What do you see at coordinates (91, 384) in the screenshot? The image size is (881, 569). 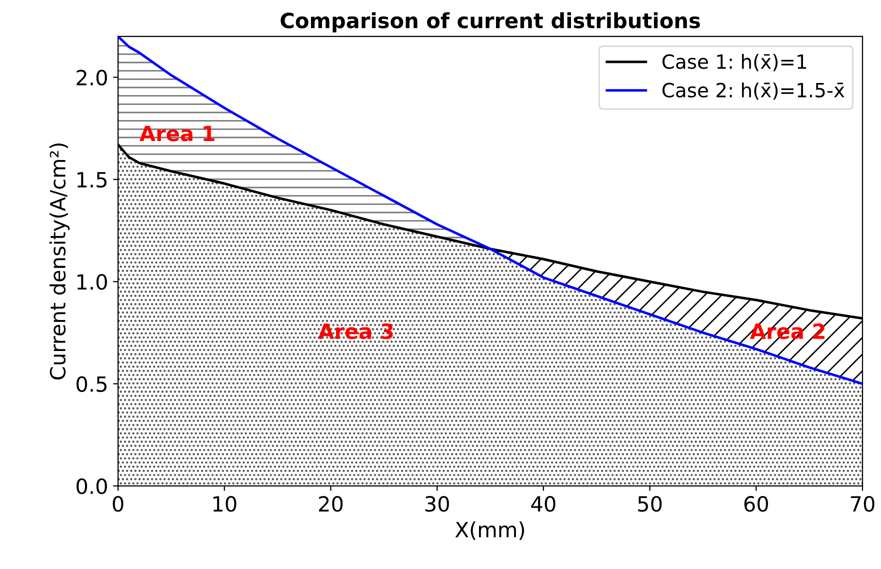 I see `y-tick-label: 0.5` at bounding box center [91, 384].